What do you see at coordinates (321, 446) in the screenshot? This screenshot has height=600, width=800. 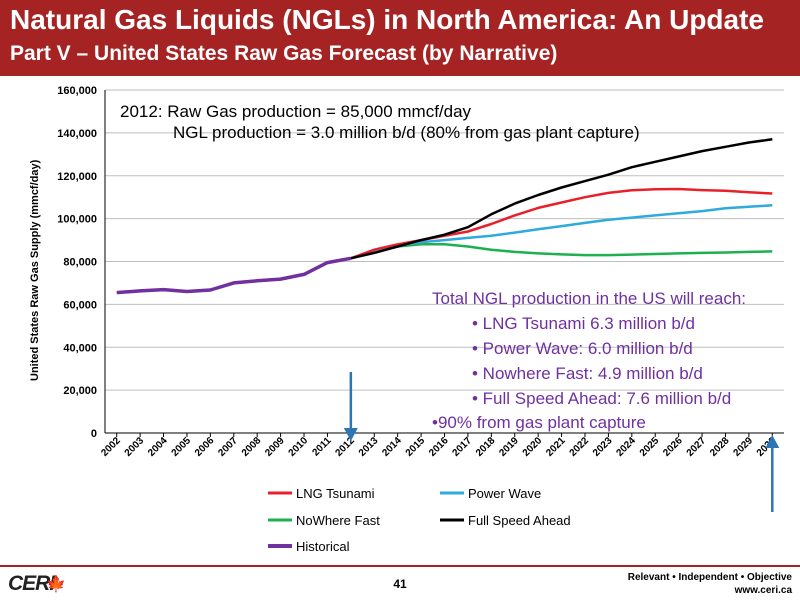 I see `x-tick-label: 2011` at bounding box center [321, 446].